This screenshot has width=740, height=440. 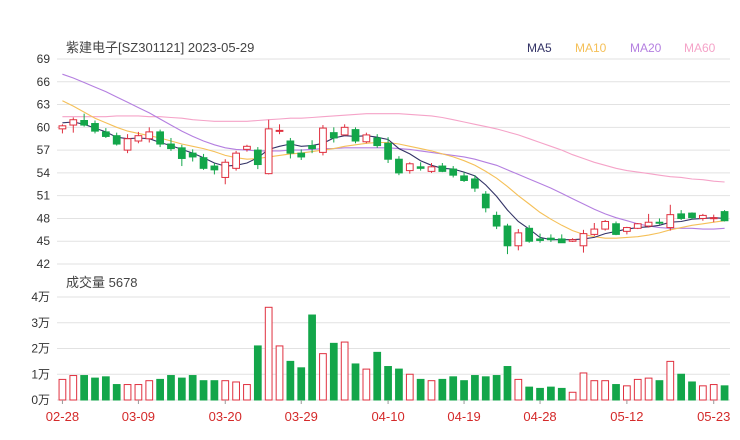 I want to click on price-tick-label: 66, so click(x=44, y=82).